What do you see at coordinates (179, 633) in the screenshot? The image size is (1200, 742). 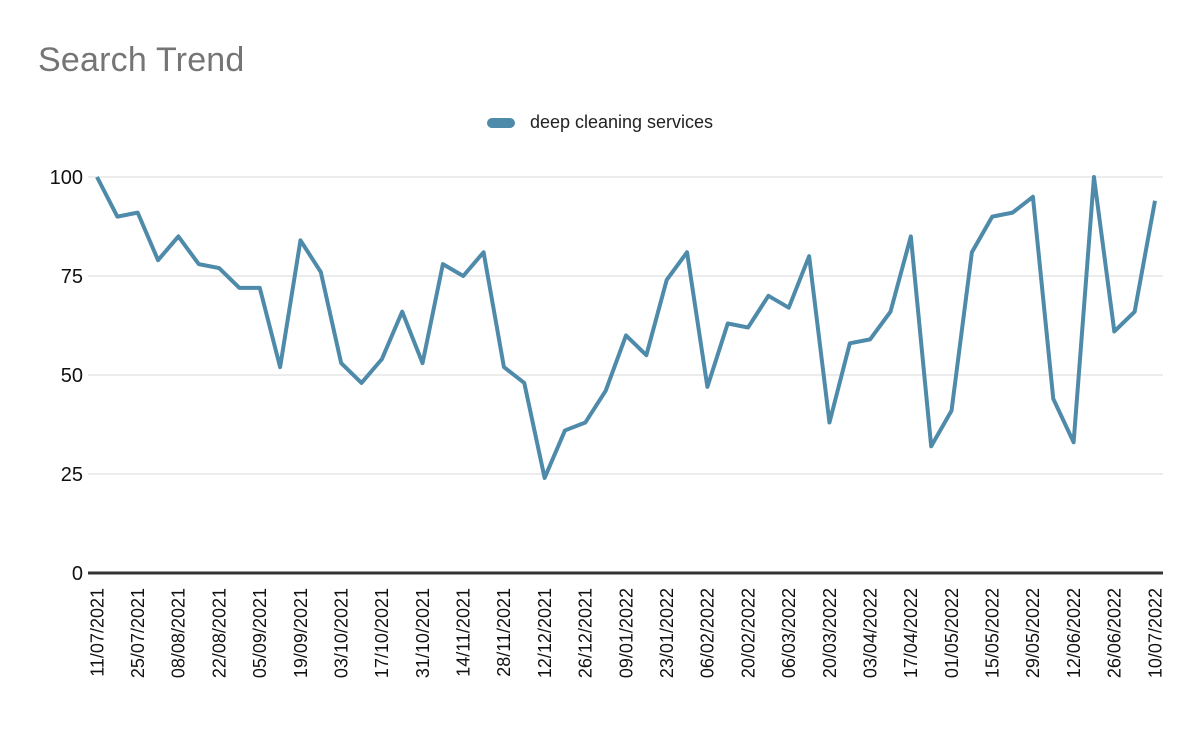 I see `x-tick-label: 08/08/2021` at bounding box center [179, 633].